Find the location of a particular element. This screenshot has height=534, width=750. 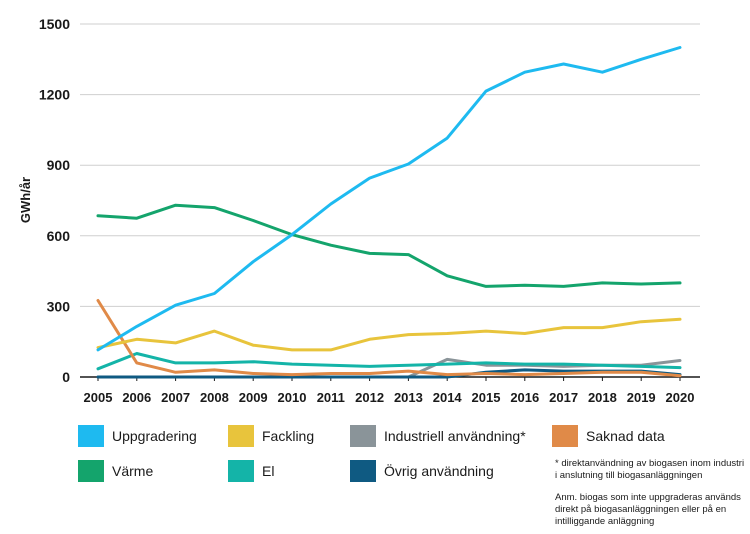

x-tick-label: 2005 is located at coordinates (98, 397).